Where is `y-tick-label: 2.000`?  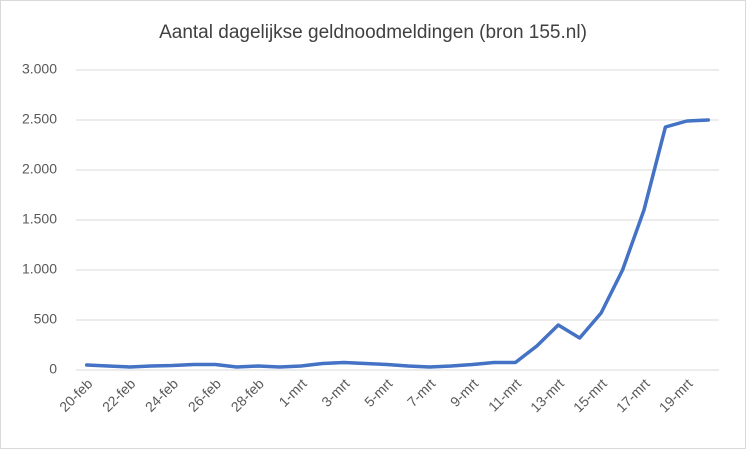
y-tick-label: 2.000 is located at coordinates (39, 169).